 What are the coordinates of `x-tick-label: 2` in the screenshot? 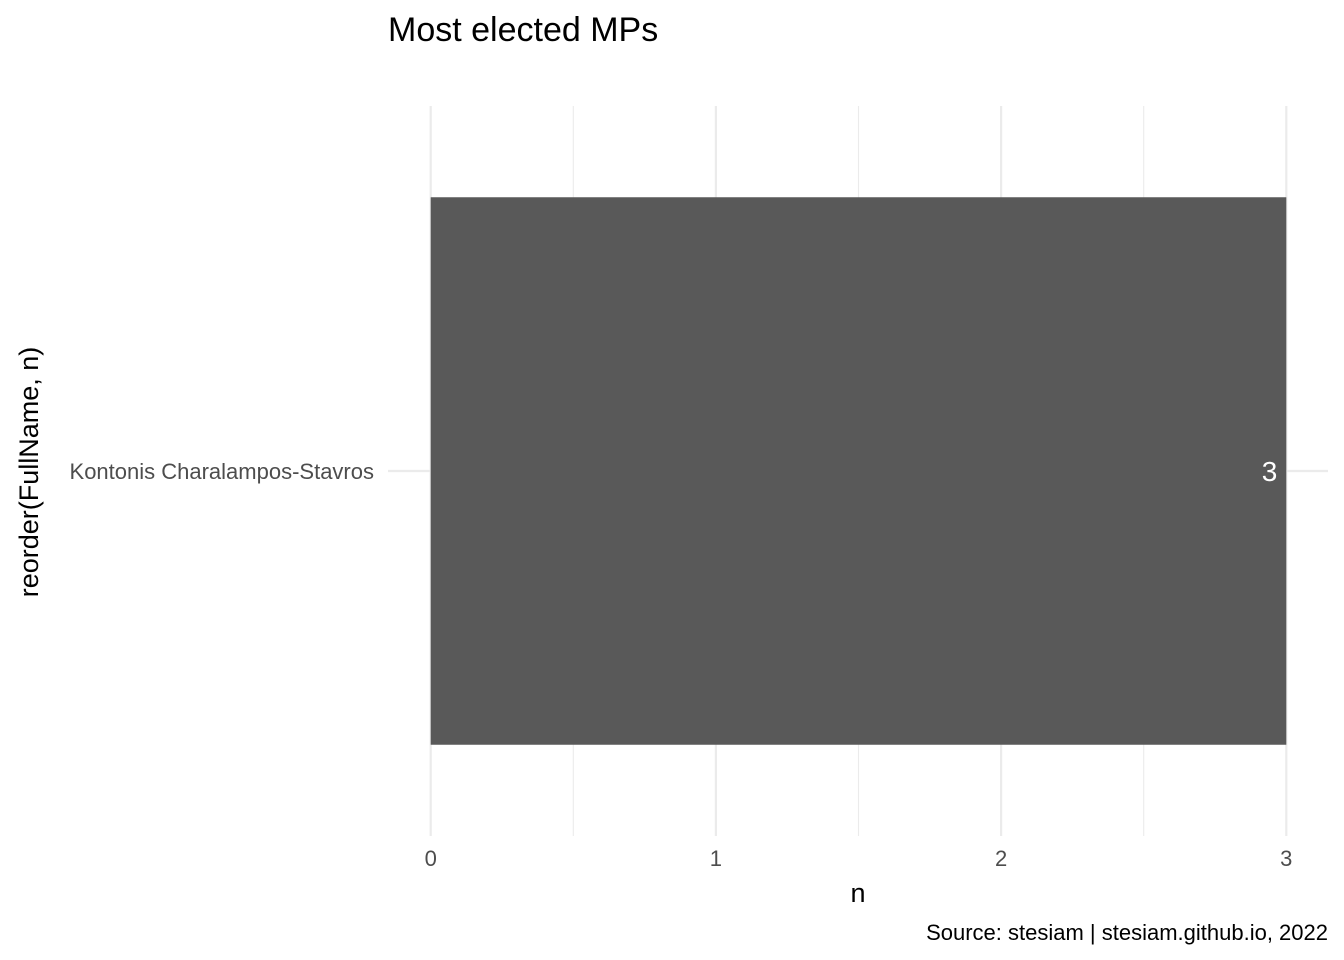 It's located at (1001, 858).